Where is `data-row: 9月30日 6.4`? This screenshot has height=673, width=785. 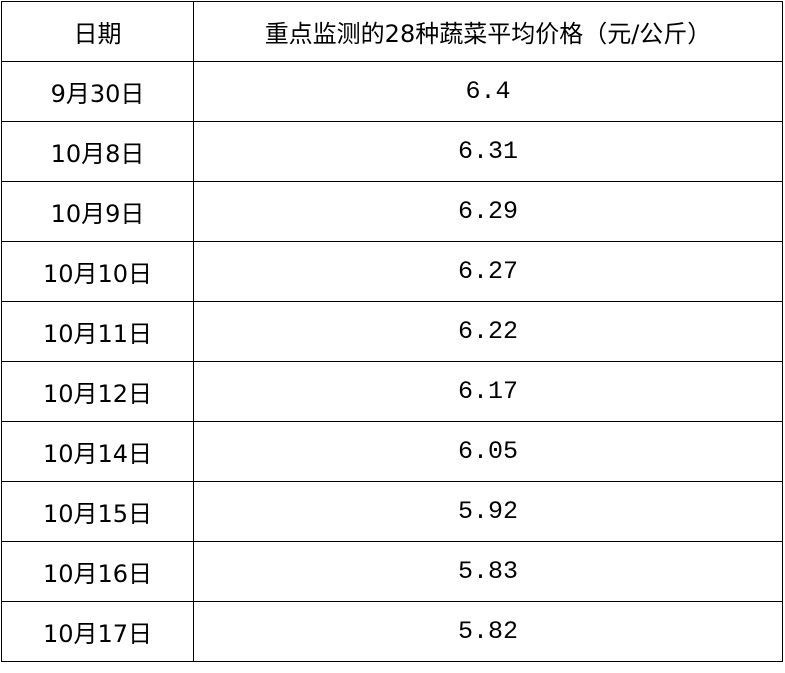
data-row: 9月30日 6.4 is located at coordinates (392, 91).